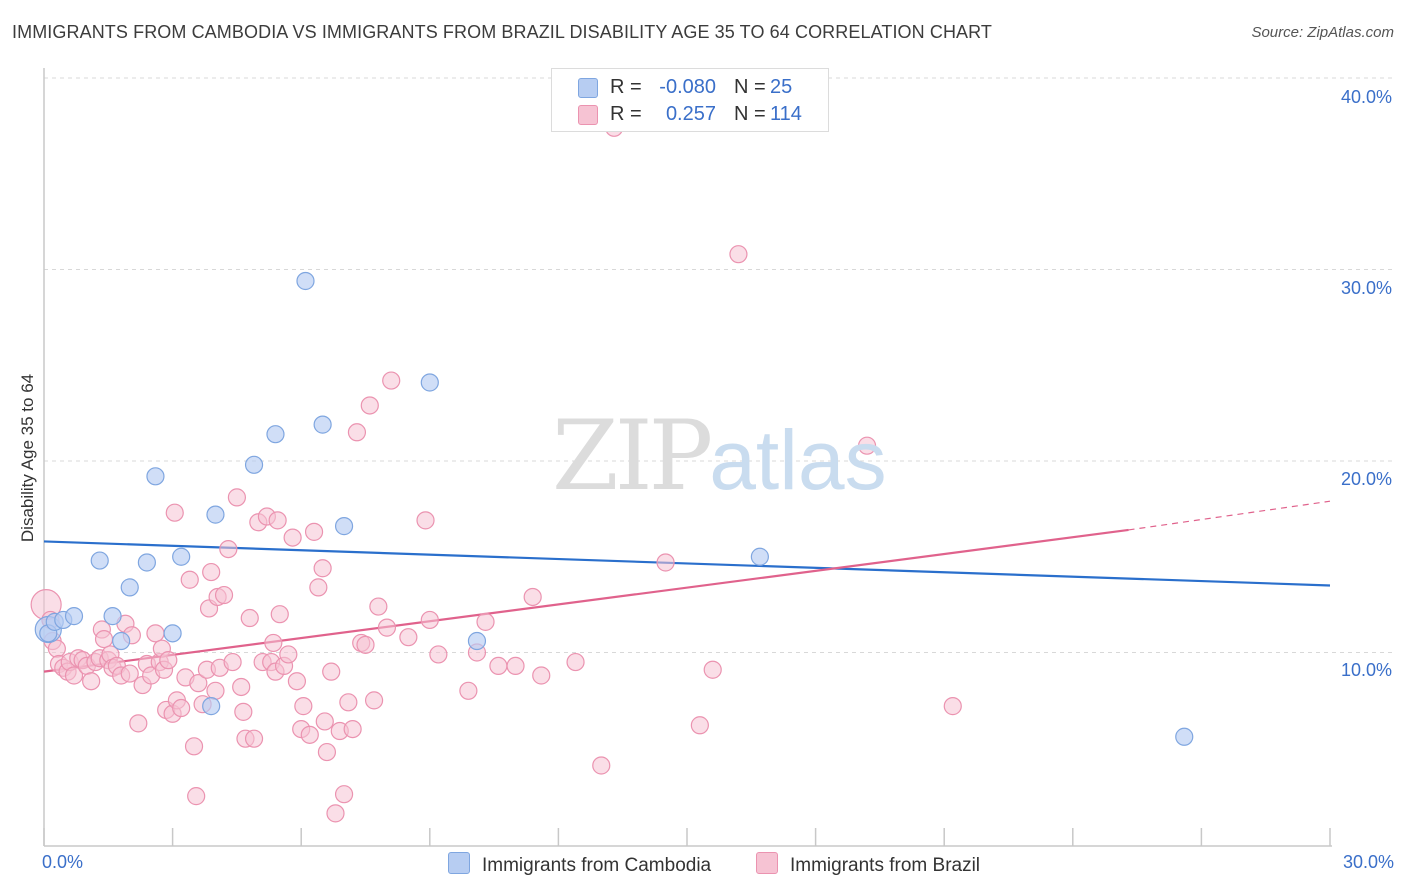 Image resolution: width=1406 pixels, height=892 pixels. What do you see at coordinates (786, 114) in the screenshot?
I see `legend-n-value: 114` at bounding box center [786, 114].